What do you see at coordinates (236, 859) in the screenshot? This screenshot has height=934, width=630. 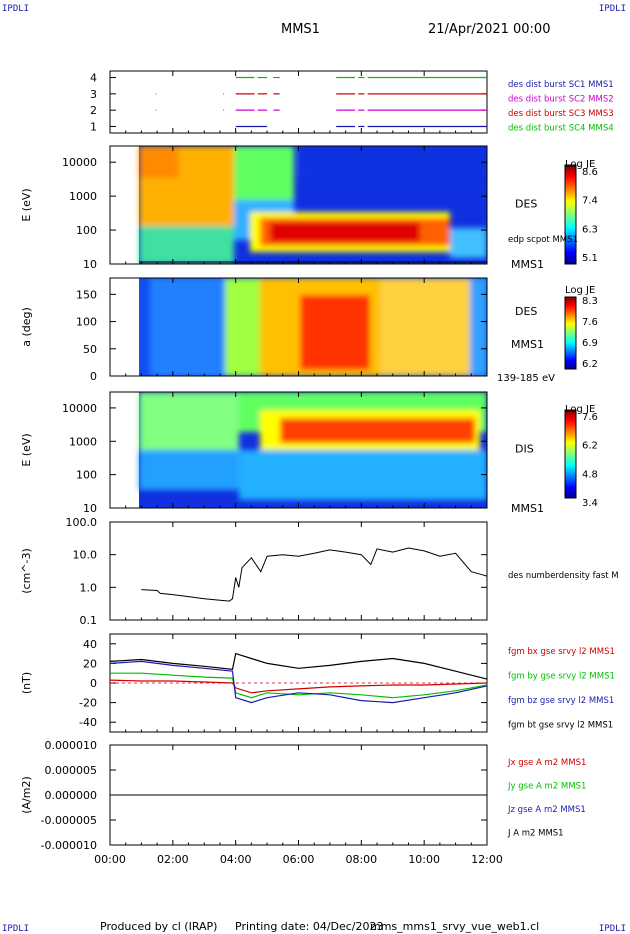 I see `time-tick-label: 04:00` at bounding box center [236, 859].